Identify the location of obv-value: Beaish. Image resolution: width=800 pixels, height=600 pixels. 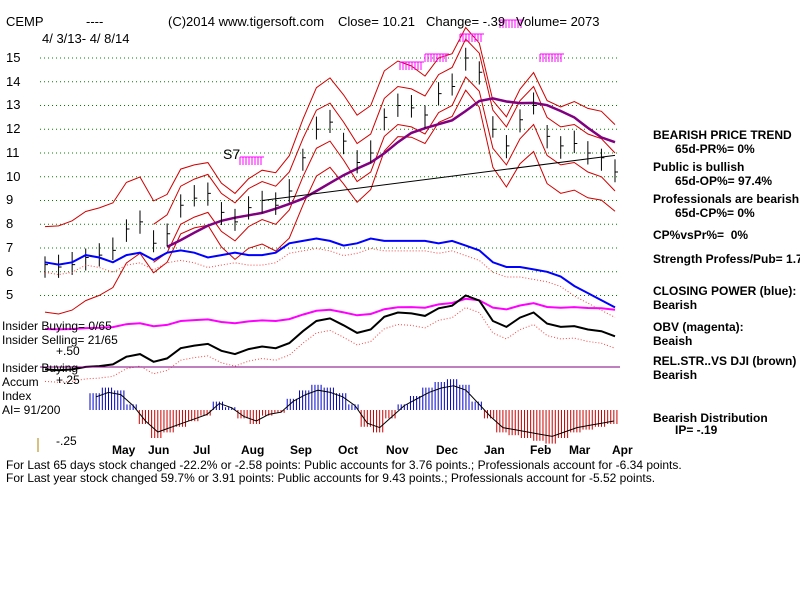
(673, 341).